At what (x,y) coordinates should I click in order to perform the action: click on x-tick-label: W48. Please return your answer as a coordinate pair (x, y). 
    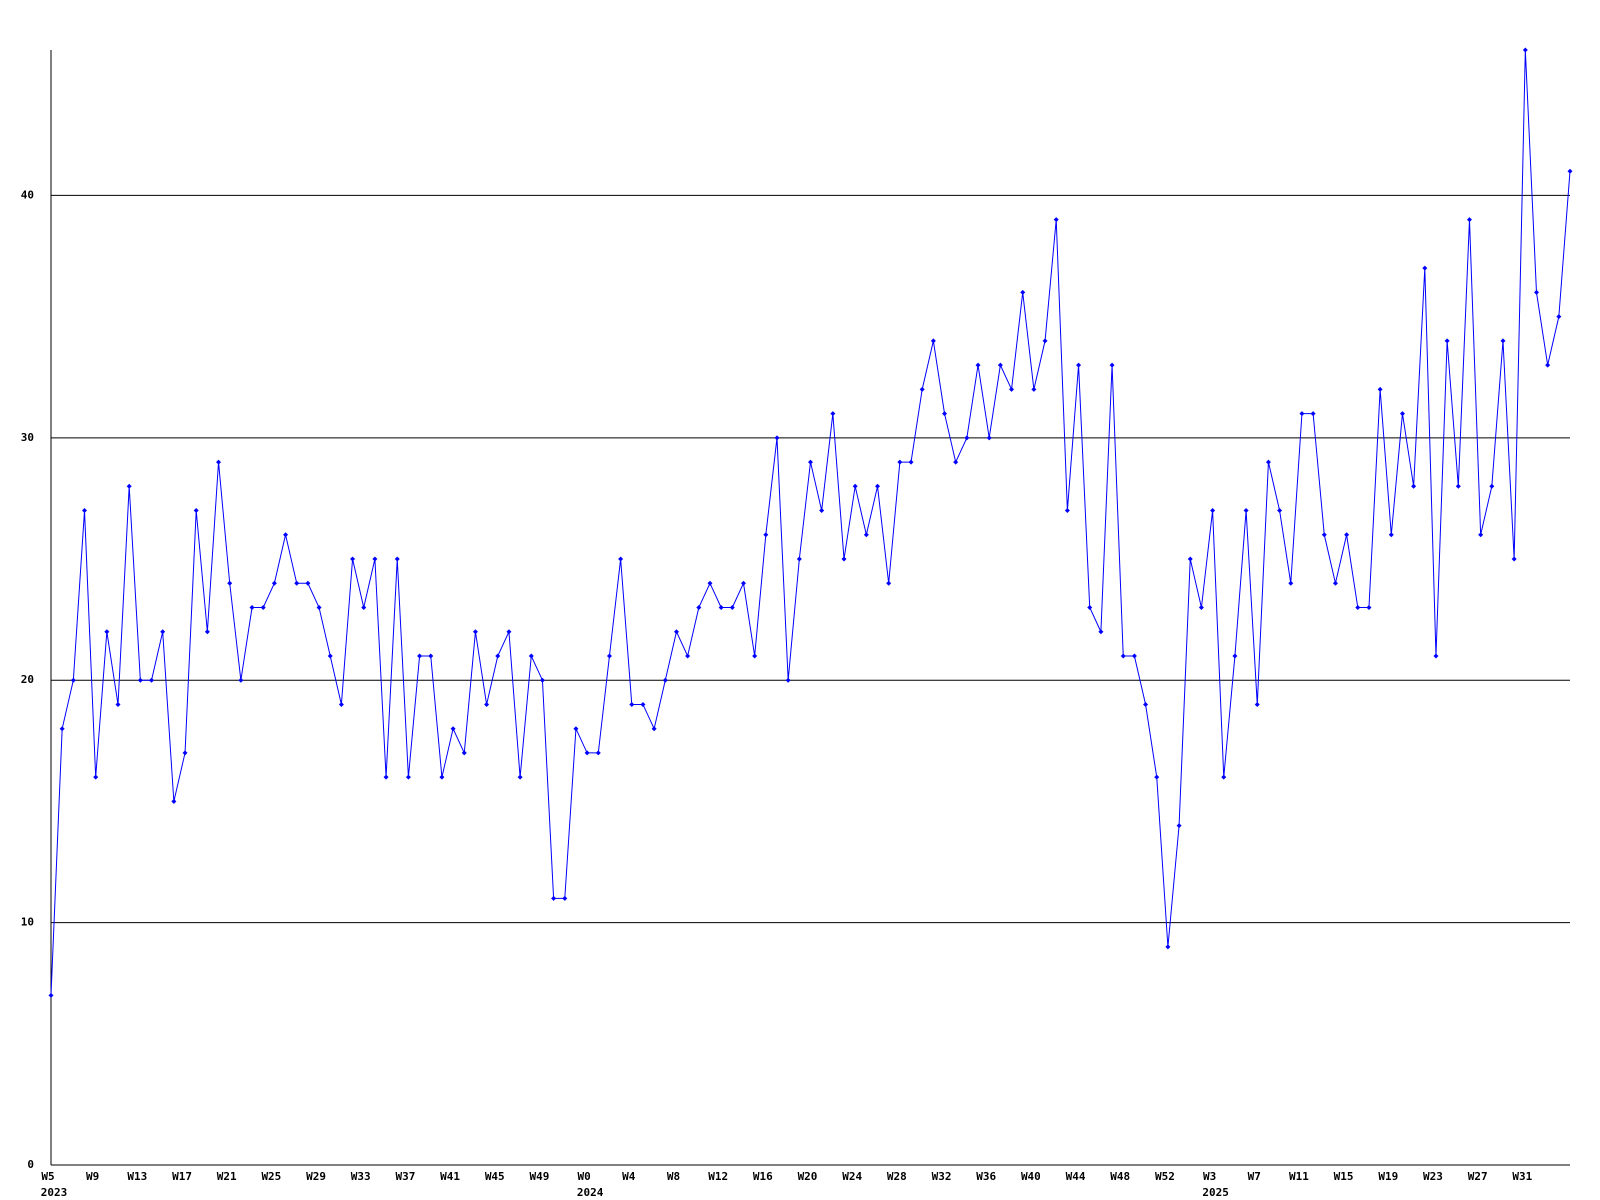
    Looking at the image, I should click on (1120, 1176).